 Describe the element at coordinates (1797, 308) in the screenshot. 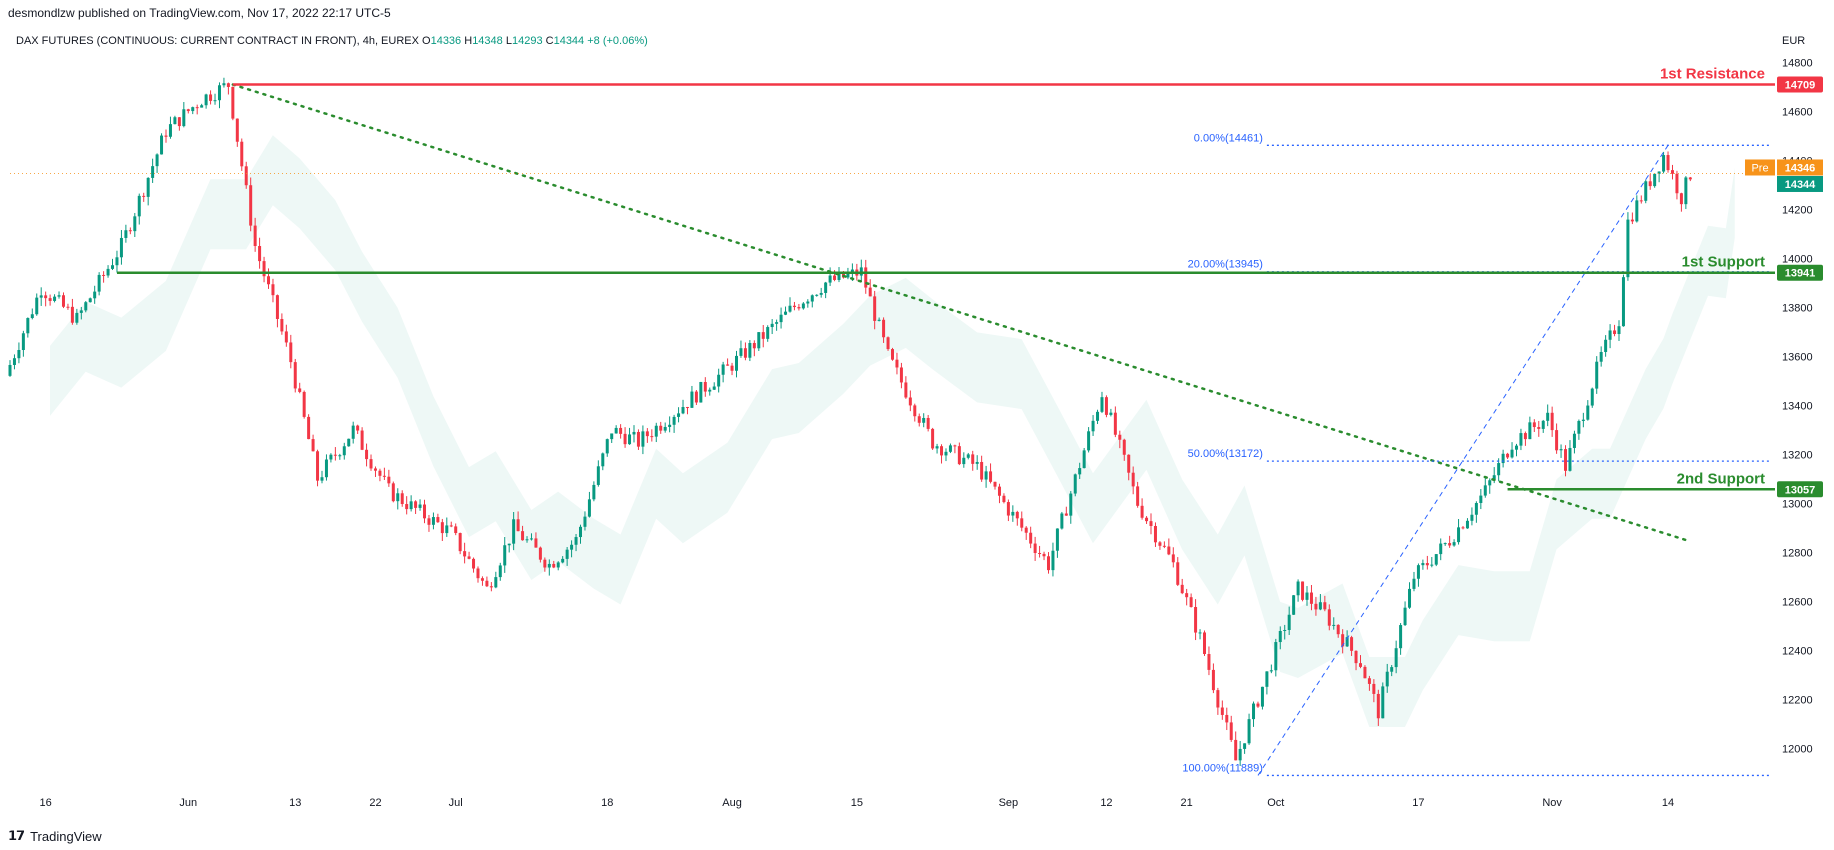

I see `y-tick-label: 13800` at that location.